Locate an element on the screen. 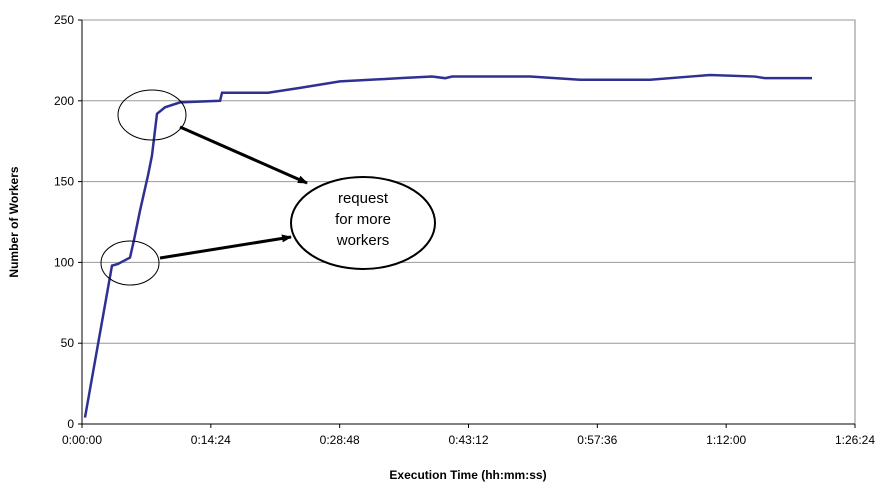 The height and width of the screenshot is (490, 883). y-tick-label: 250 is located at coordinates (64, 20).